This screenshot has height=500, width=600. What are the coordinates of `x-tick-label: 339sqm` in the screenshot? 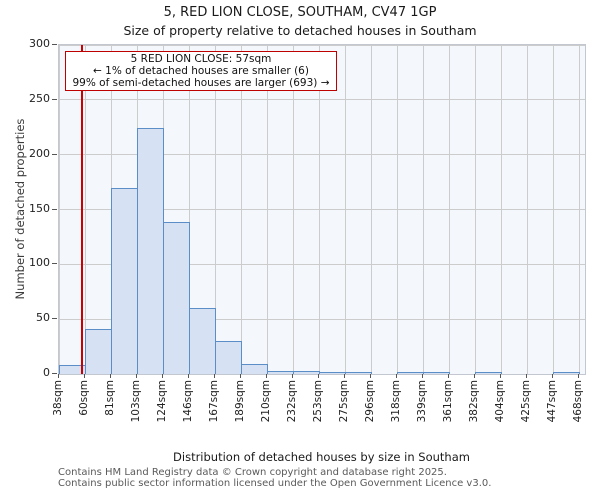 It's located at (422, 401).